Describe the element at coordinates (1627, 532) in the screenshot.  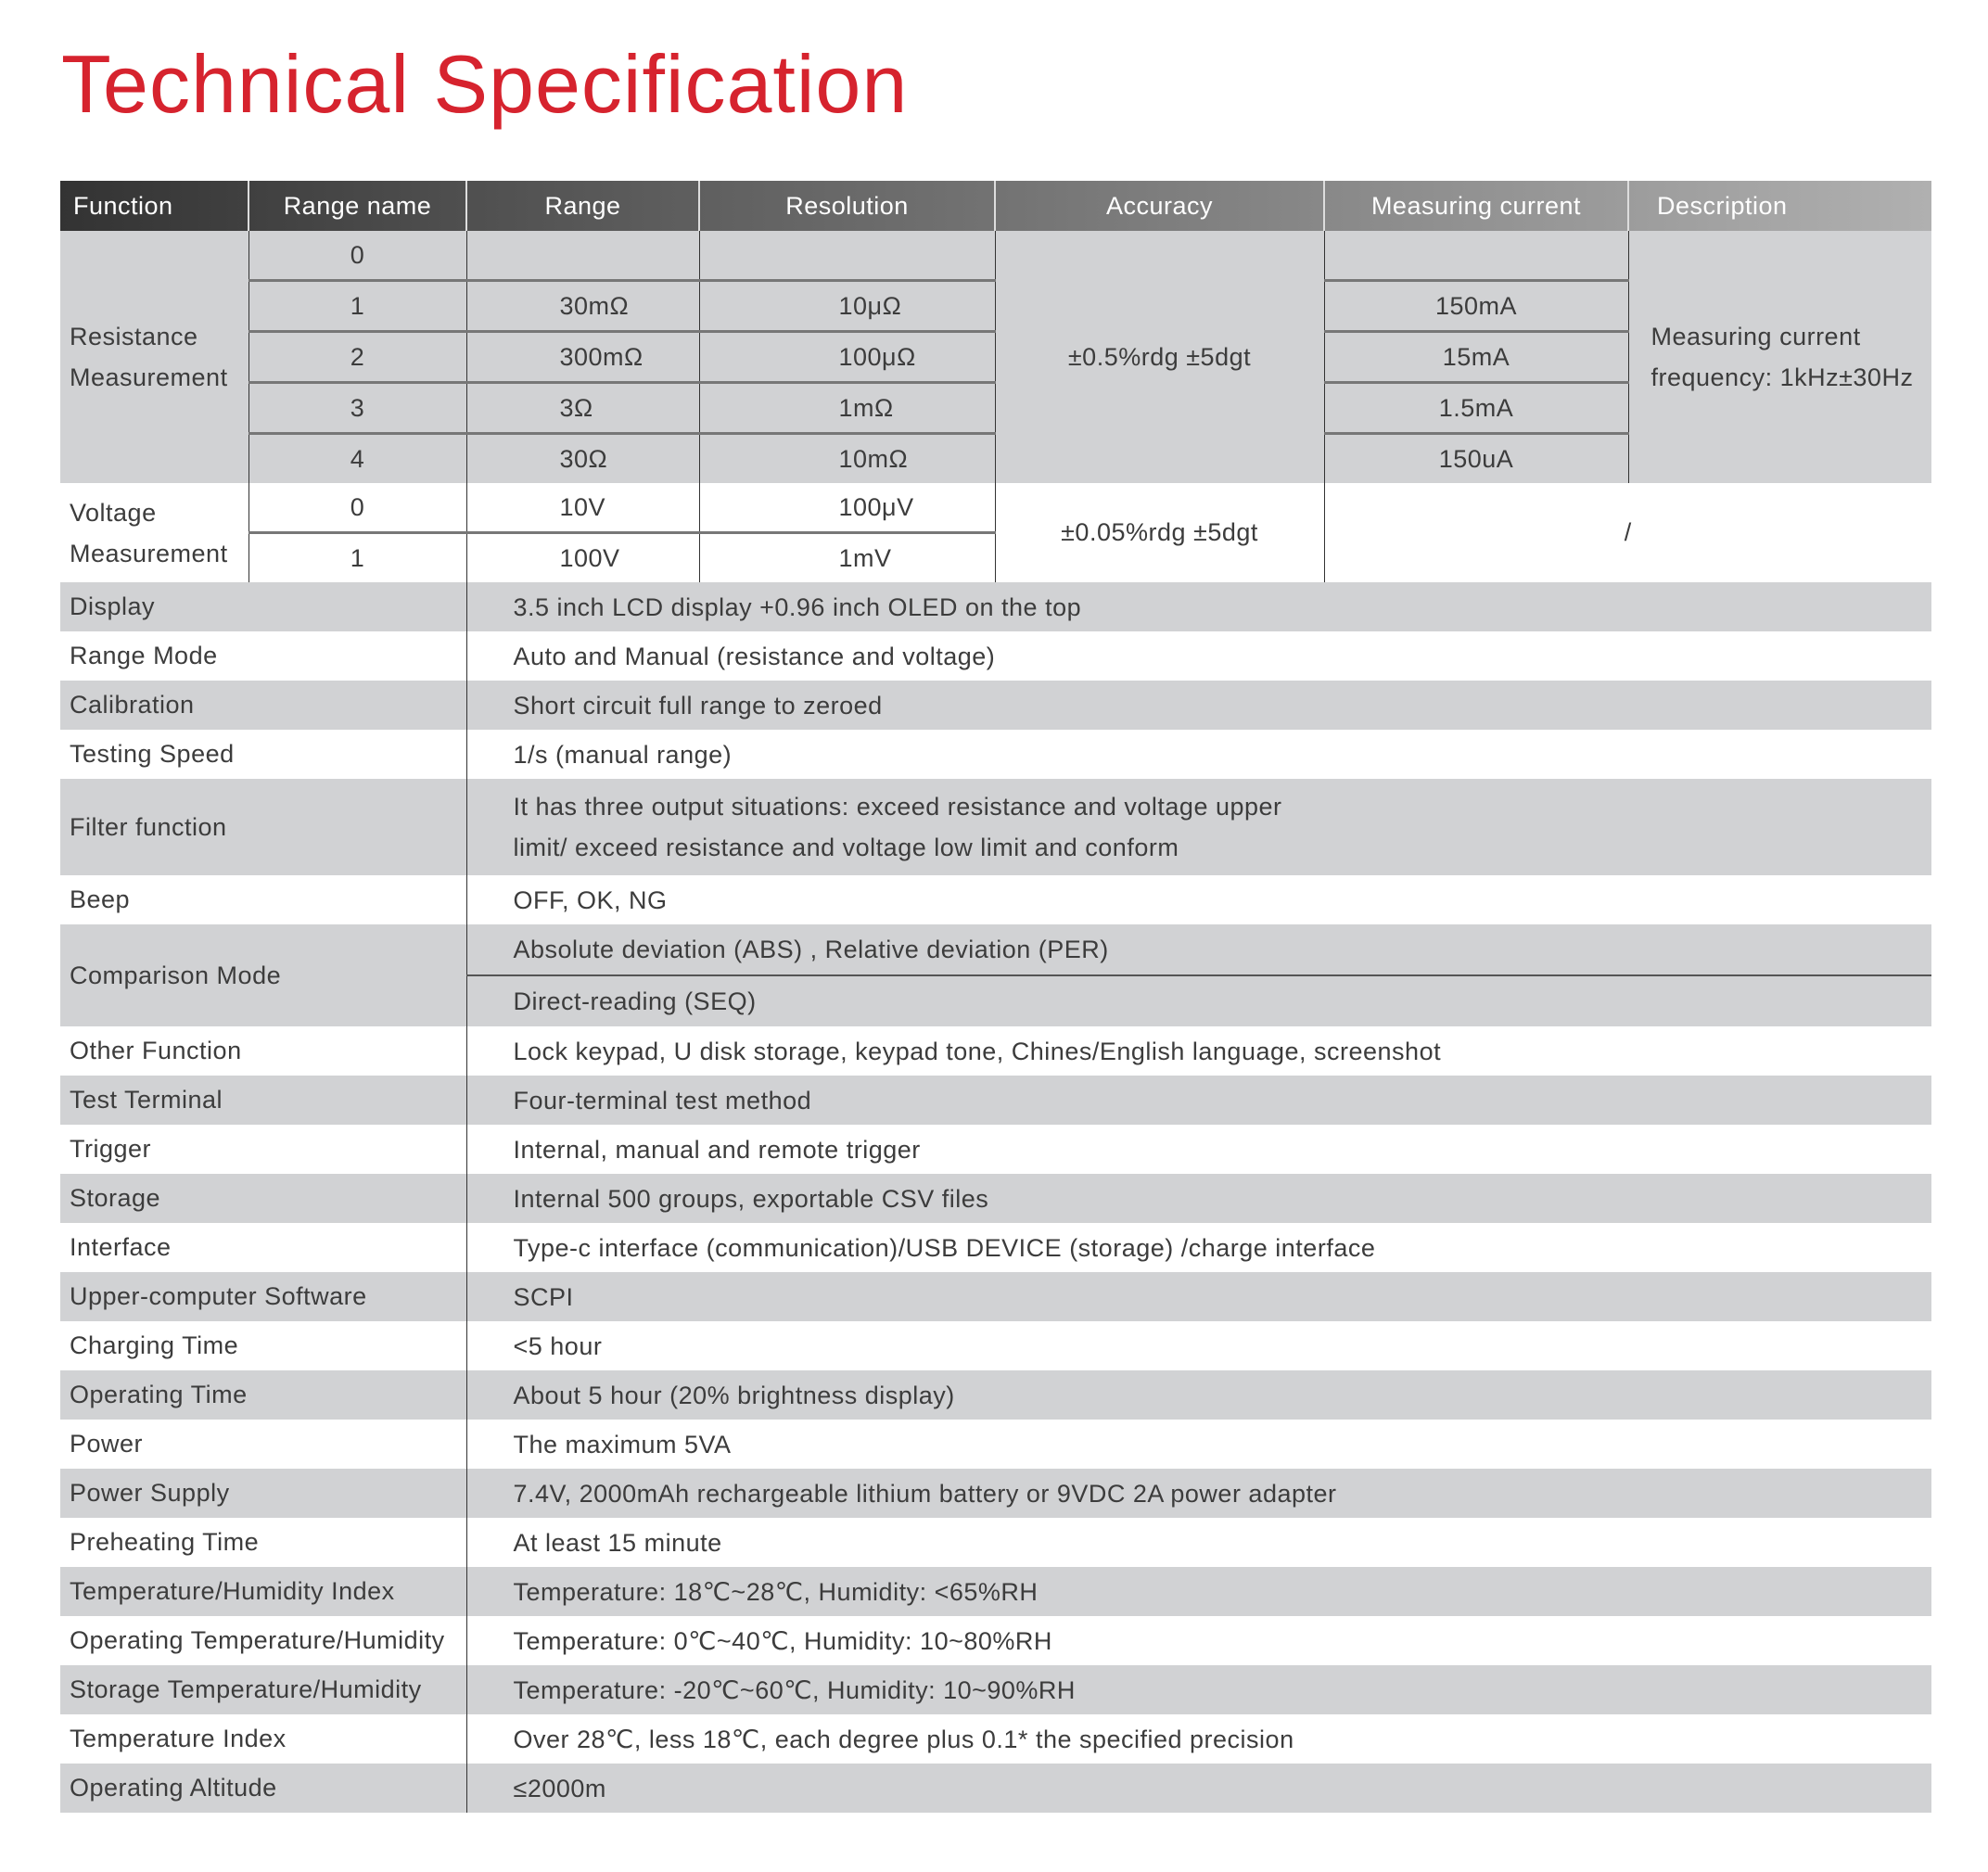
I see `voltage-current-description: /` at that location.